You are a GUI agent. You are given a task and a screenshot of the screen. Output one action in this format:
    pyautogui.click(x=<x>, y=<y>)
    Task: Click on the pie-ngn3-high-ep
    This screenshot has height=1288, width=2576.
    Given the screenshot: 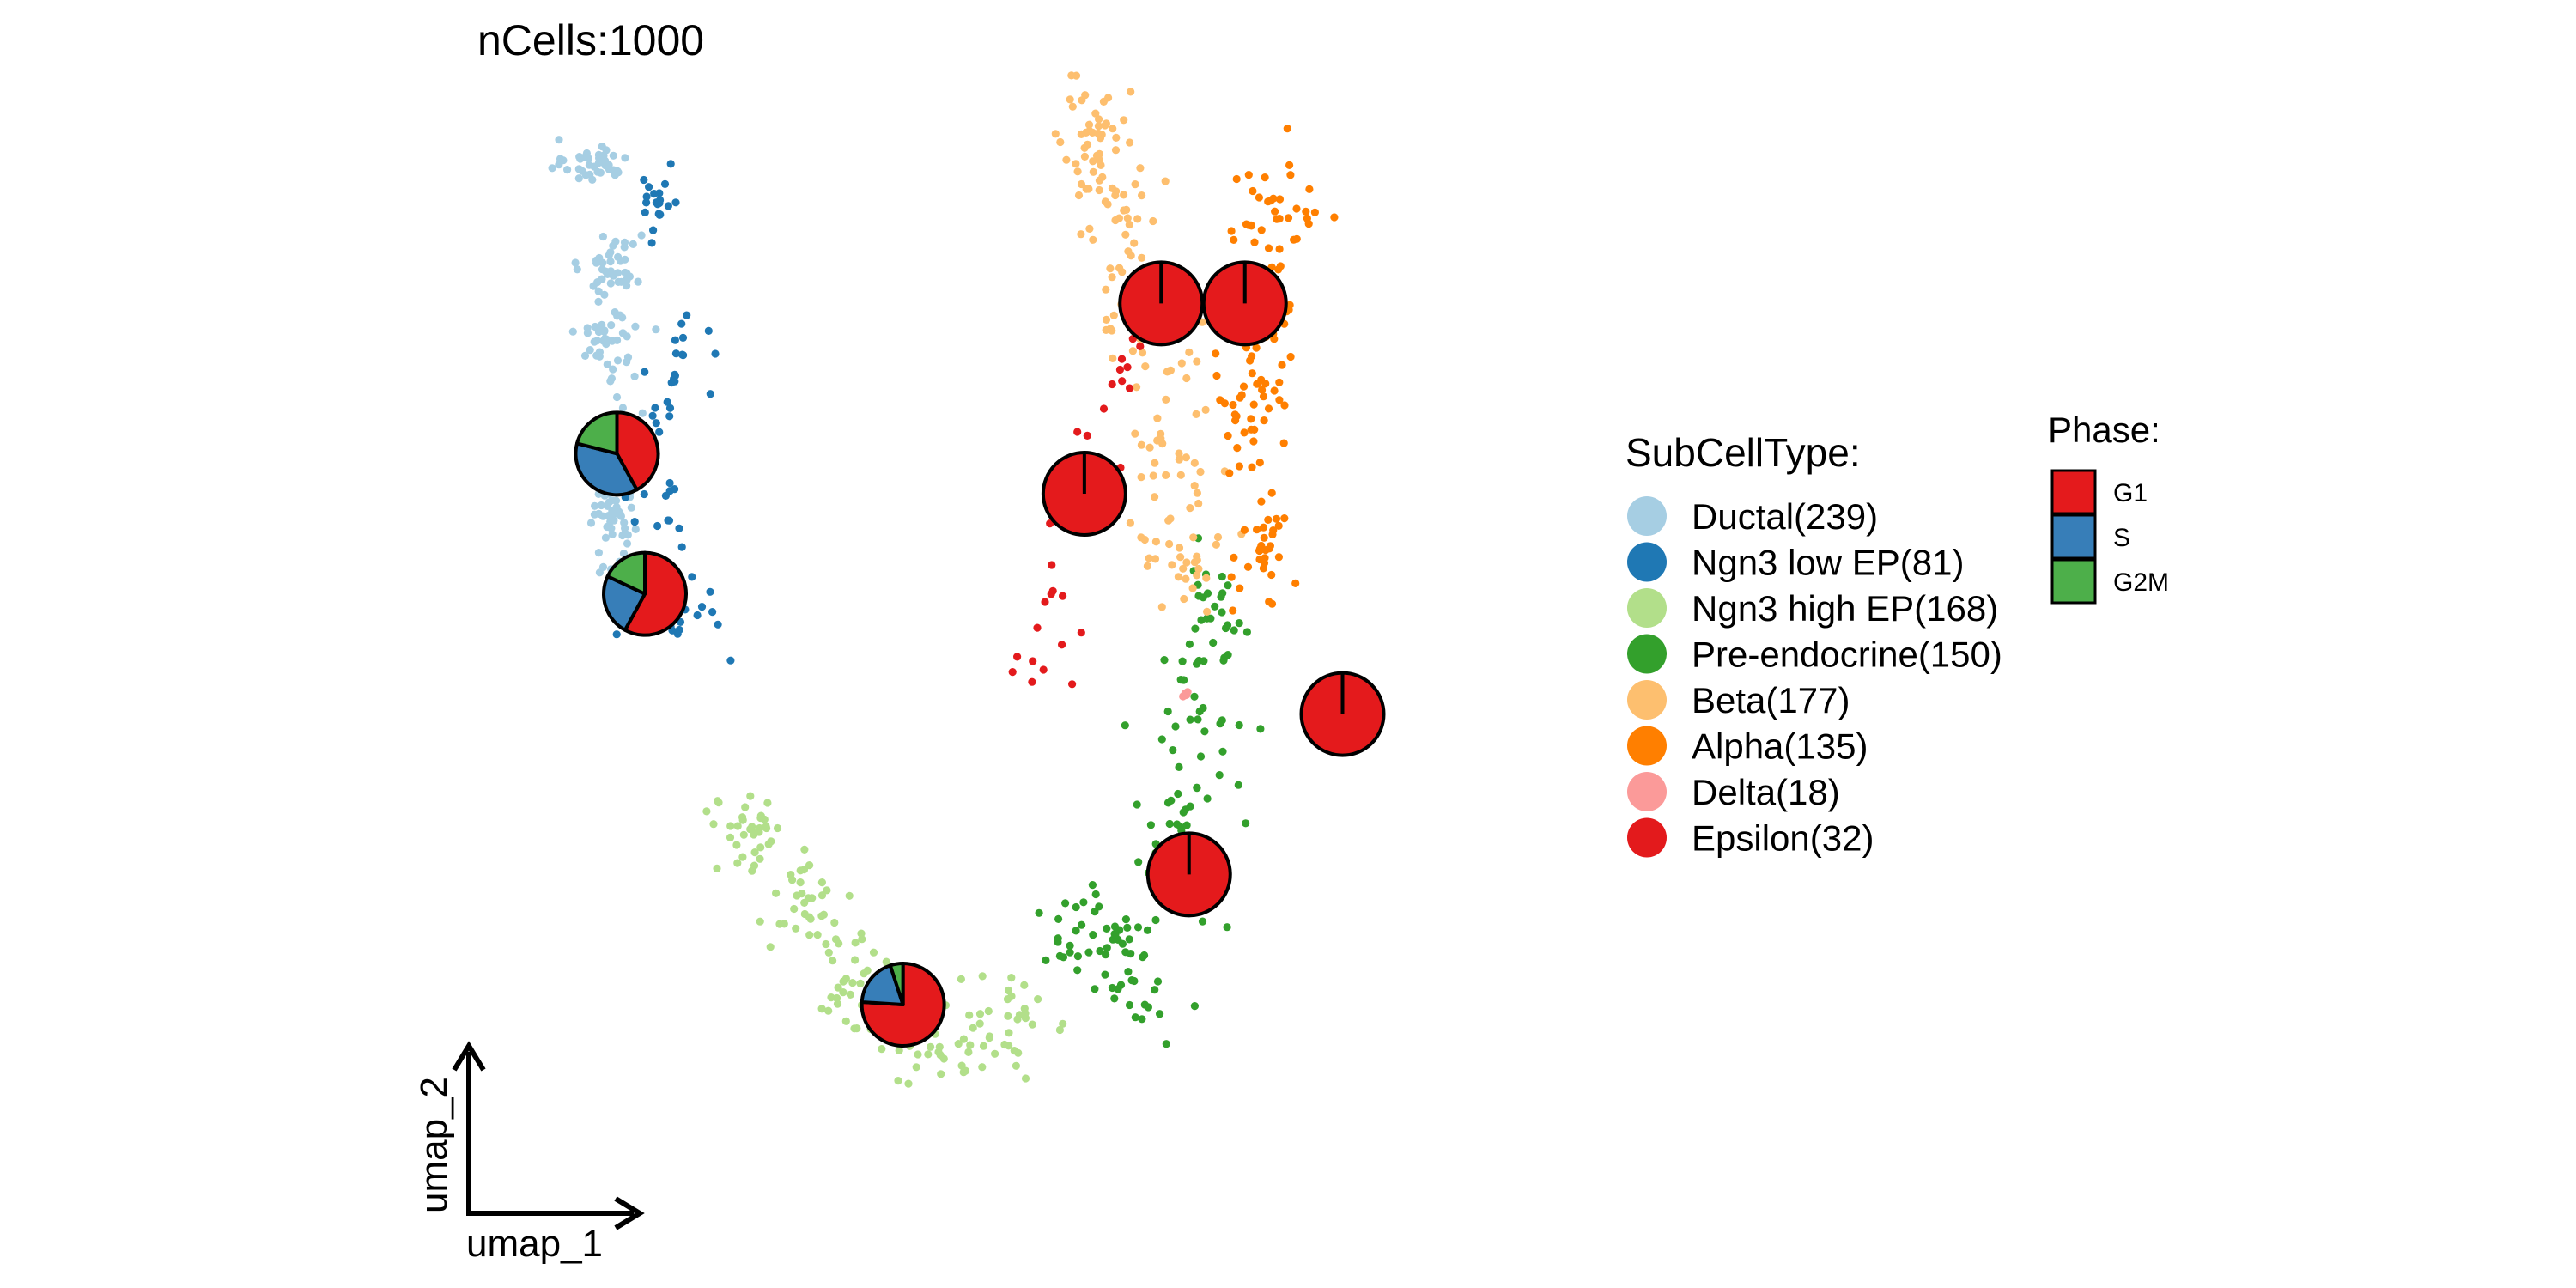 What is the action you would take?
    pyautogui.click(x=903, y=1005)
    